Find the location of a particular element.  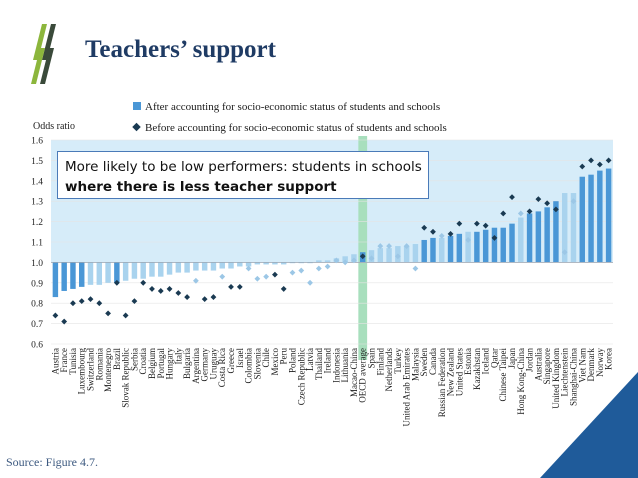

x-tick-label: Germany is located at coordinates (205, 365).